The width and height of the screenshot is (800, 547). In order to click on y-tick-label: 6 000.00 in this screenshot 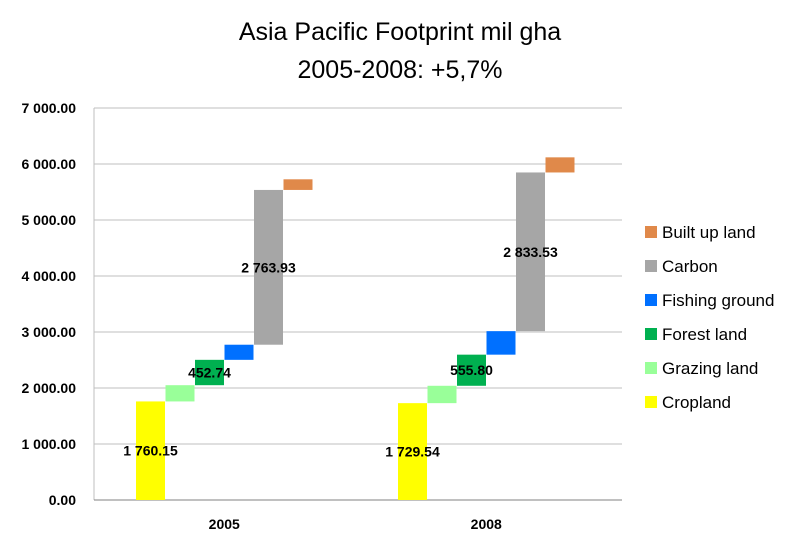, I will do `click(49, 164)`.